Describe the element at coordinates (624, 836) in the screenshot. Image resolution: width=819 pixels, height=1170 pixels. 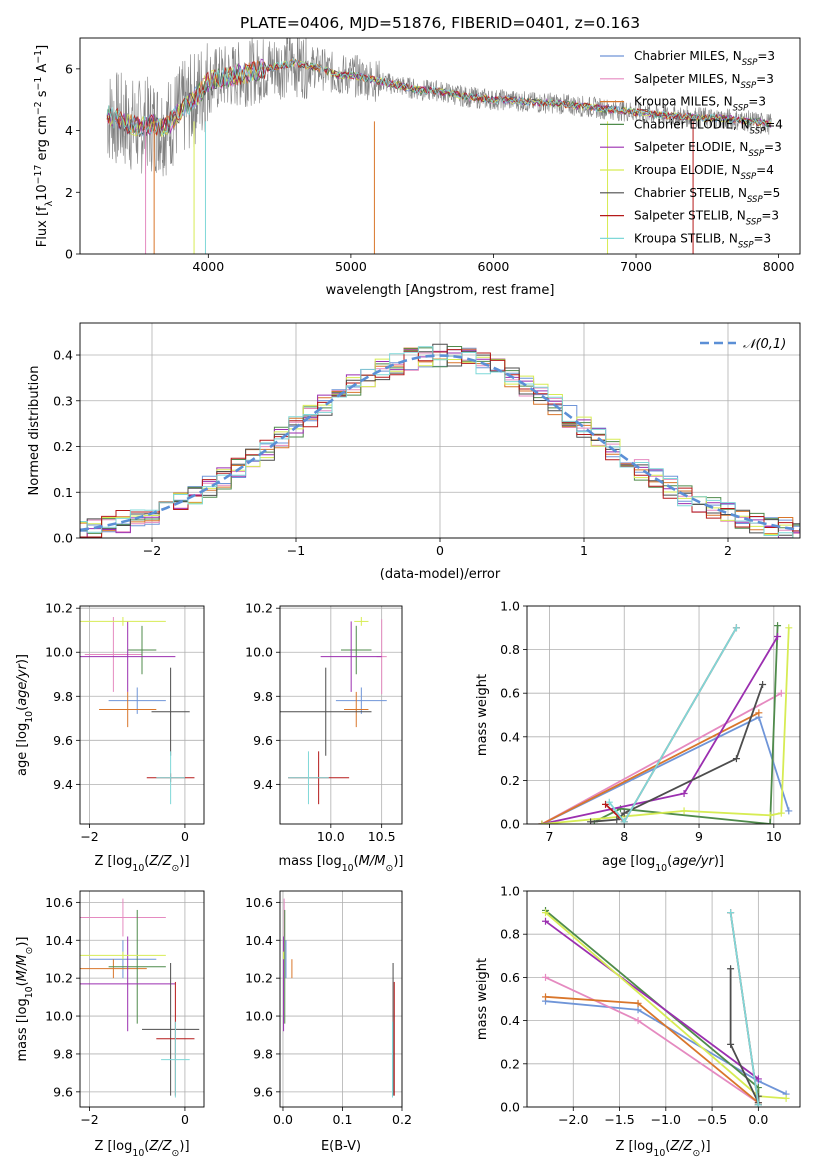
I see `x-tick-label: 8` at that location.